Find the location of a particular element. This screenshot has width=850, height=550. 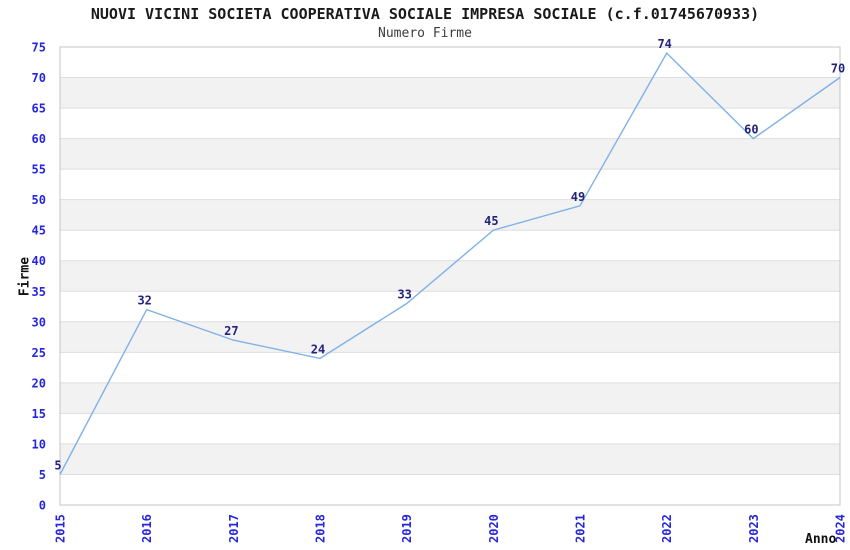

x-tick-label: 2022 is located at coordinates (667, 528).